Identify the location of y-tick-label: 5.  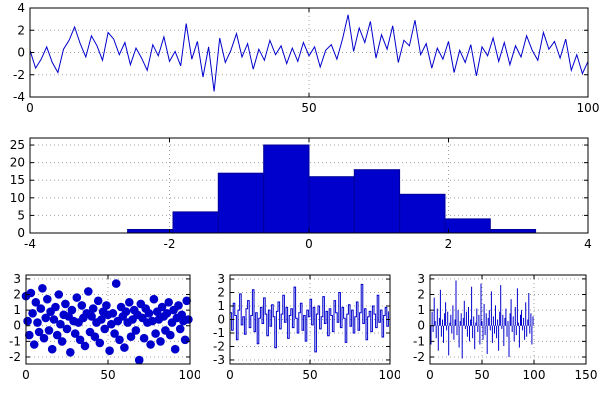
(21, 215).